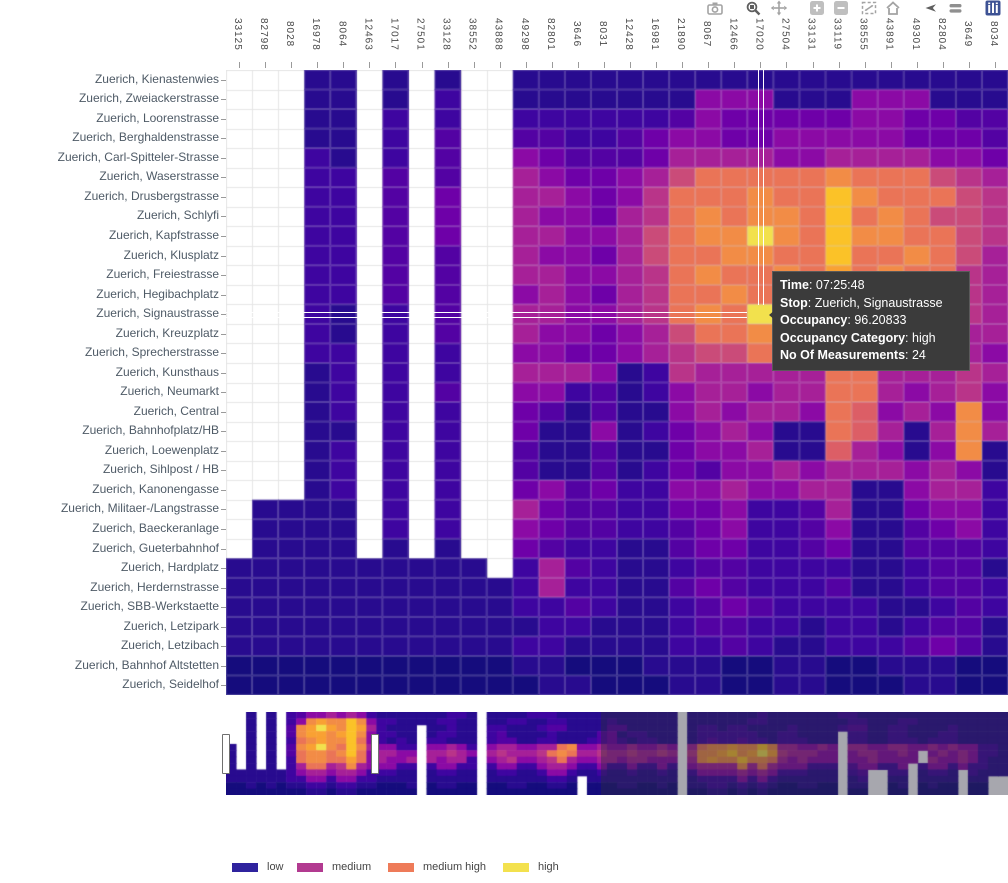 The width and height of the screenshot is (1008, 883). Describe the element at coordinates (498, 34) in the screenshot. I see `x-tick-label: 43888` at that location.